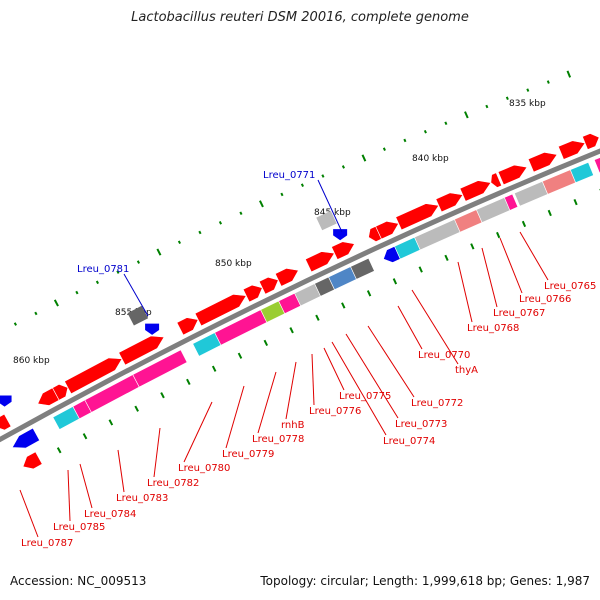  I want to click on gene-label-lreu-0771: Lreu_0771, so click(289, 175).